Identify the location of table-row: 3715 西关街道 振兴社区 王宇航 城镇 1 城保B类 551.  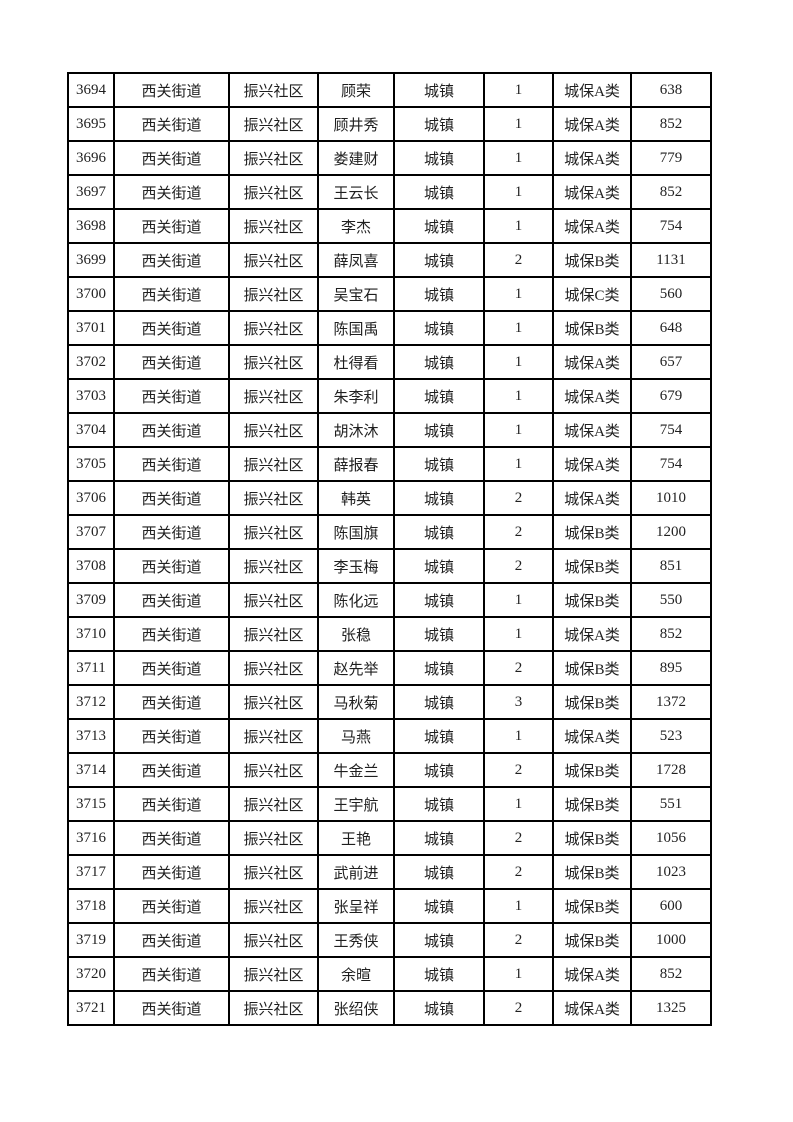
(389, 804).